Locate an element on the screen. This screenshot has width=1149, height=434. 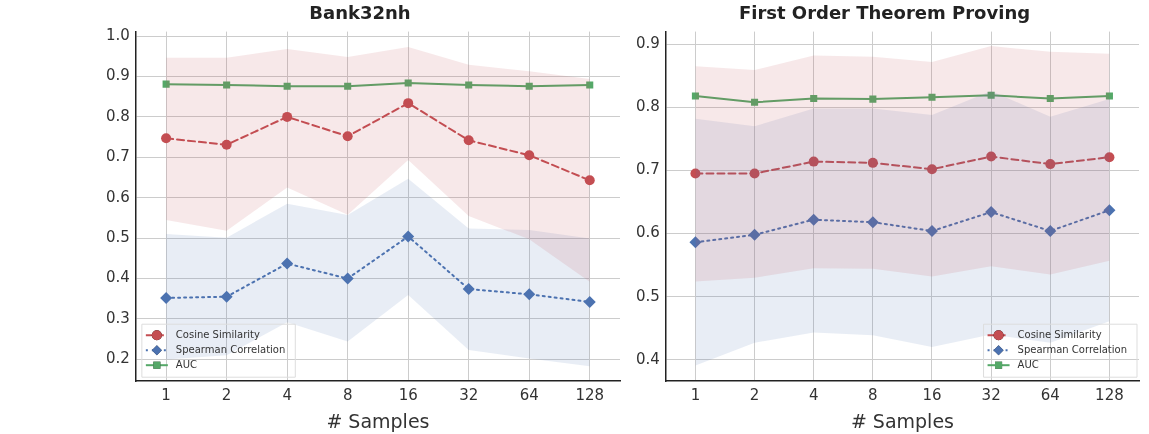
chart-title: First Order Theorem Proving is located at coordinates (884, 13).